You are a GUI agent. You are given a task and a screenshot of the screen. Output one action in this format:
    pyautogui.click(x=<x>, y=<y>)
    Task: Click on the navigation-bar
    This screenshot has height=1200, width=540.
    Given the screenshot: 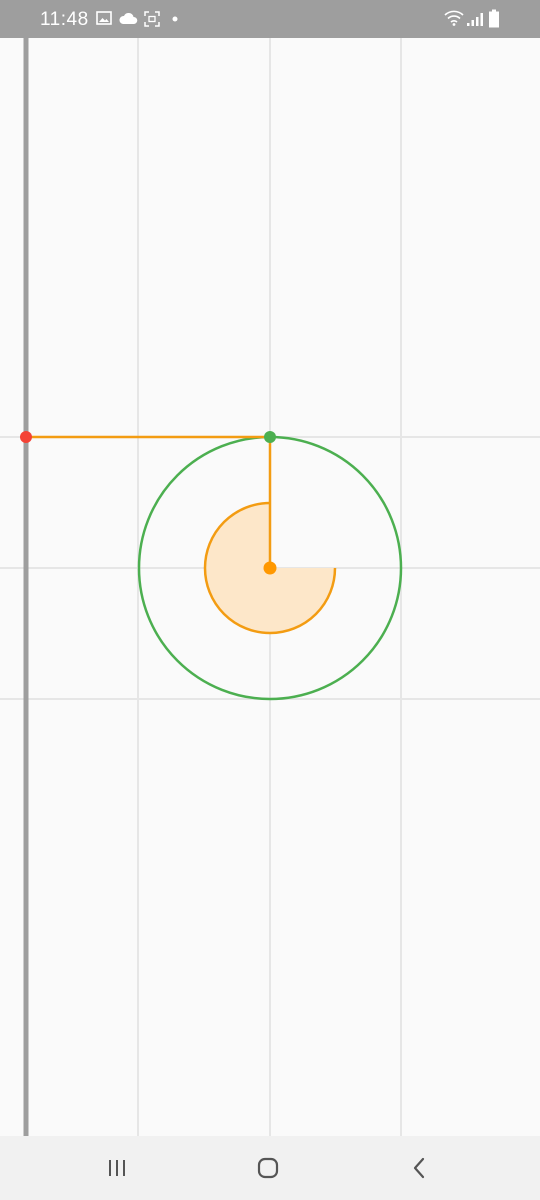 What is the action you would take?
    pyautogui.click(x=270, y=1168)
    